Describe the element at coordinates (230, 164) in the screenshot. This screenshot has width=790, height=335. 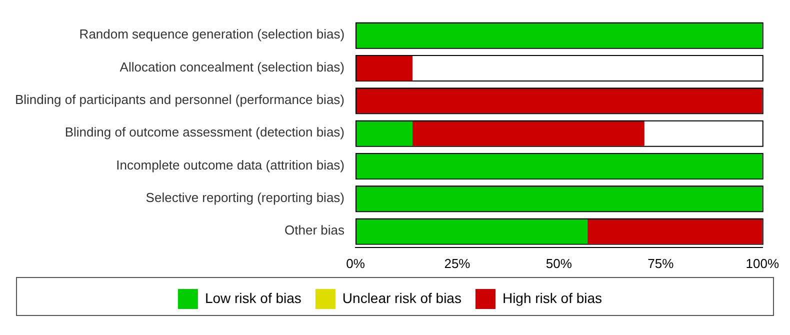
I see `y-tick-label: Incomplete outcome data (attrition bias)` at that location.